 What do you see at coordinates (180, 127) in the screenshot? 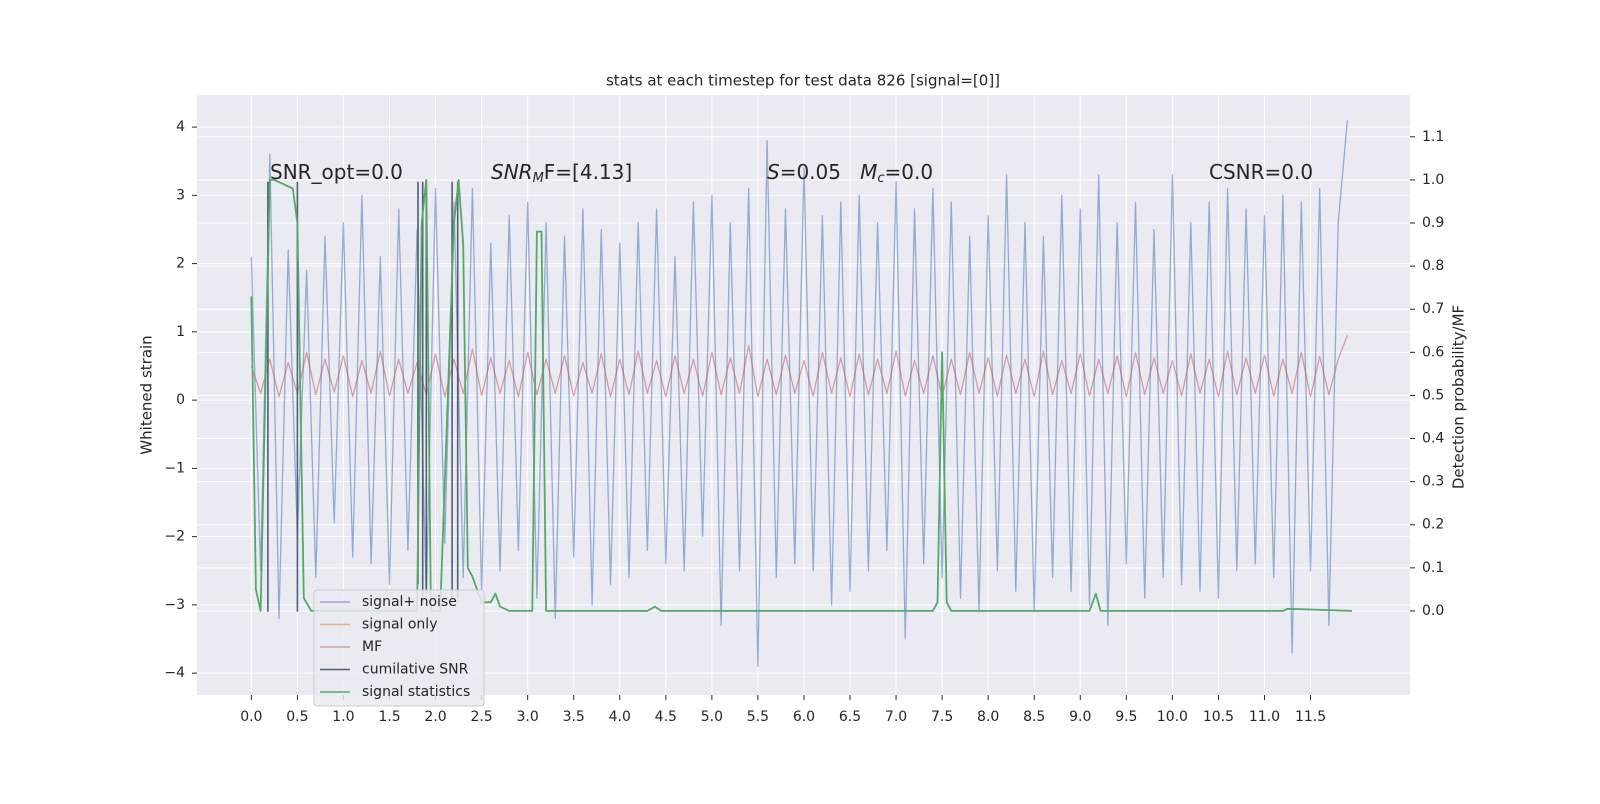
I see `y-tick-label: 4` at bounding box center [180, 127].